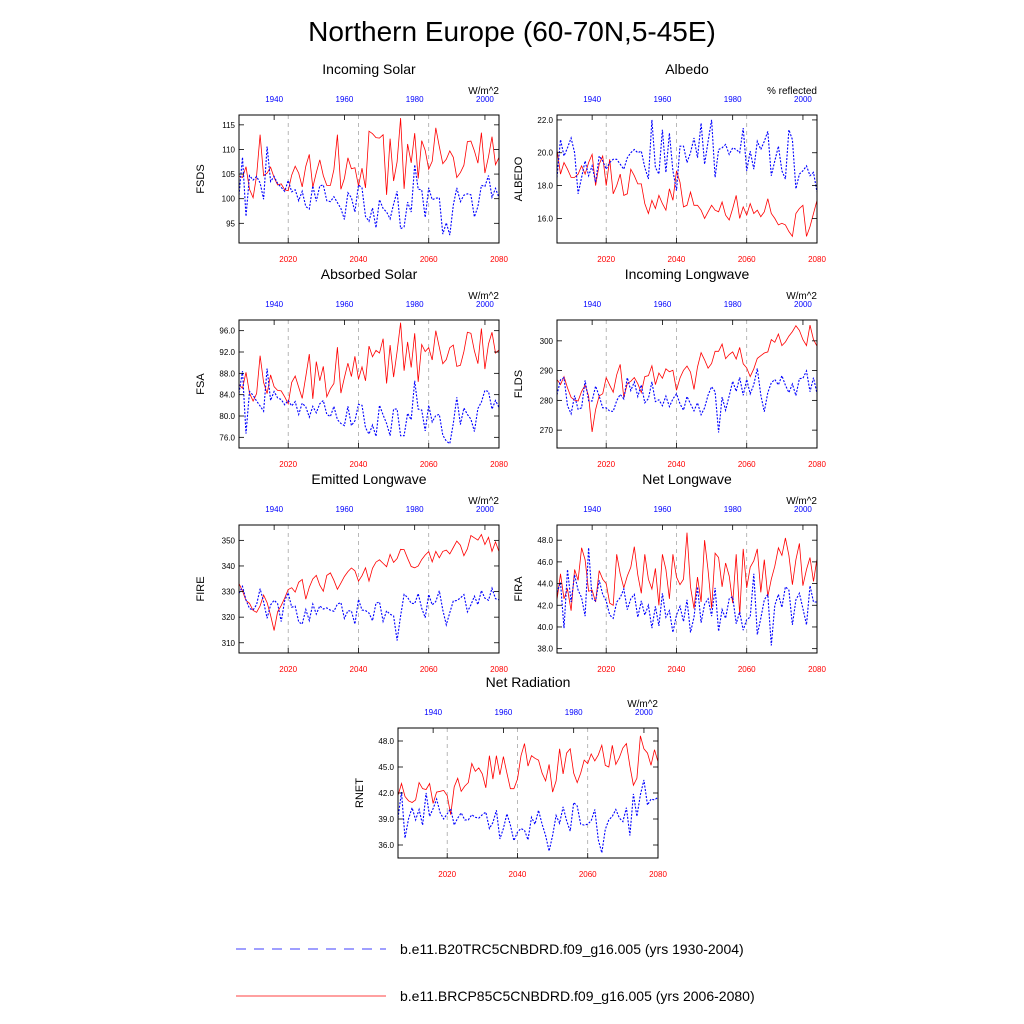 The height and width of the screenshot is (1024, 1024). I want to click on panel-title-net-longwave: Net Longwave, so click(687, 479).